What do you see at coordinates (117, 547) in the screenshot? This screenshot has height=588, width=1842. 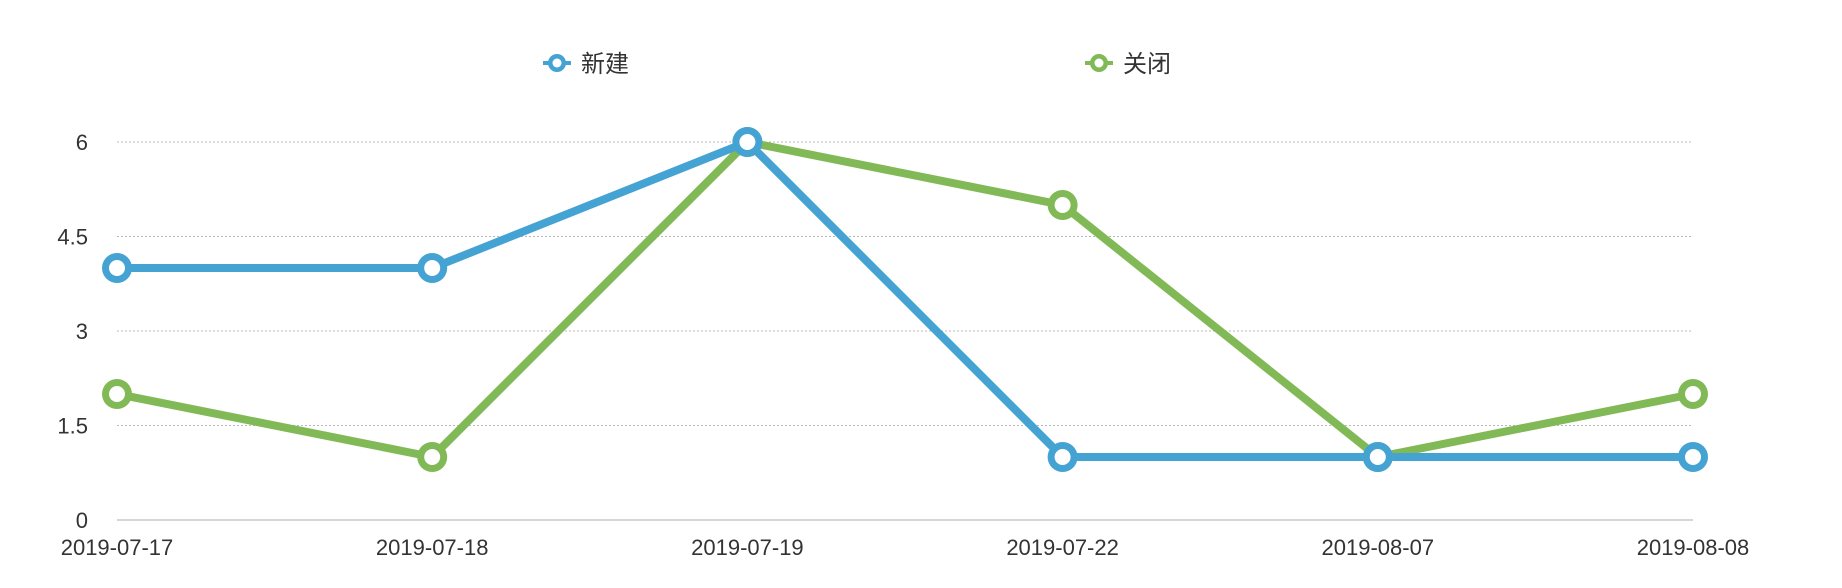 I see `x-tick-label: 2019-07-17` at bounding box center [117, 547].